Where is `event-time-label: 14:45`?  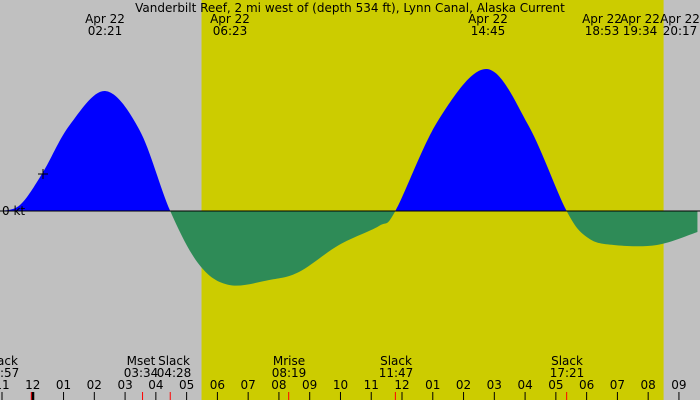 event-time-label: 14:45 is located at coordinates (488, 31).